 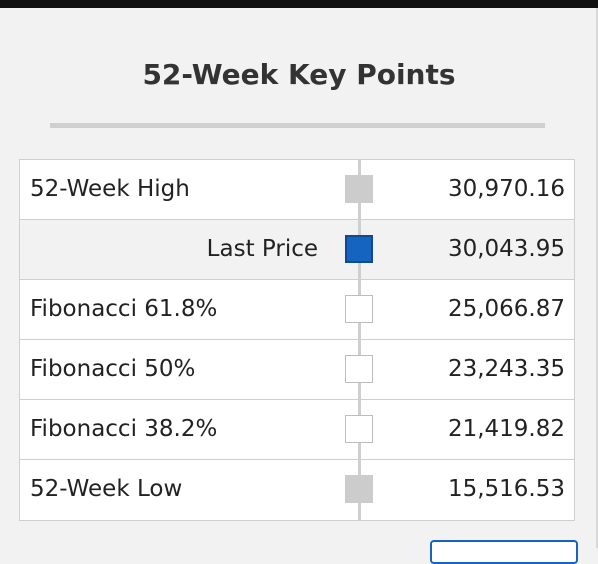 What do you see at coordinates (297, 490) in the screenshot?
I see `table-row: 52-Week Low 15,516.53` at bounding box center [297, 490].